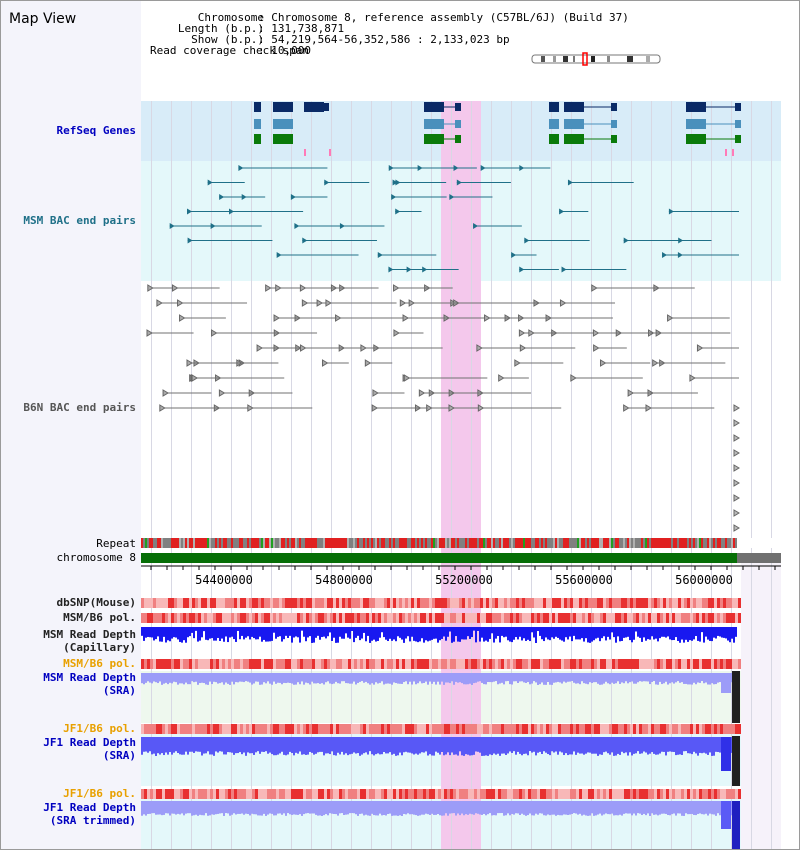 The width and height of the screenshot is (800, 850). What do you see at coordinates (89, 807) in the screenshot?
I see `track-label-jf1-depth-trimmed: JF1 Read Depth` at bounding box center [89, 807].